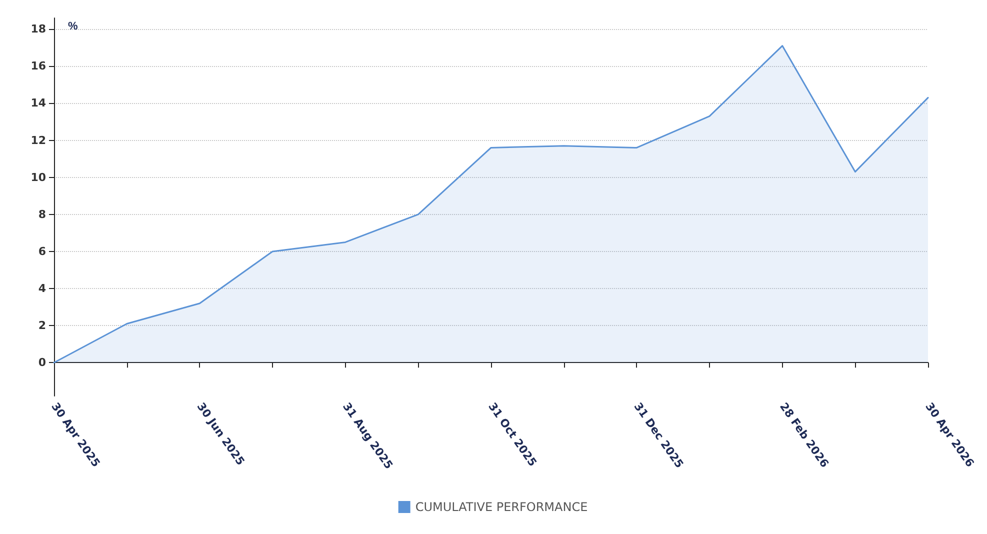  What do you see at coordinates (38, 29) in the screenshot?
I see `y-tick-label: 18` at bounding box center [38, 29].